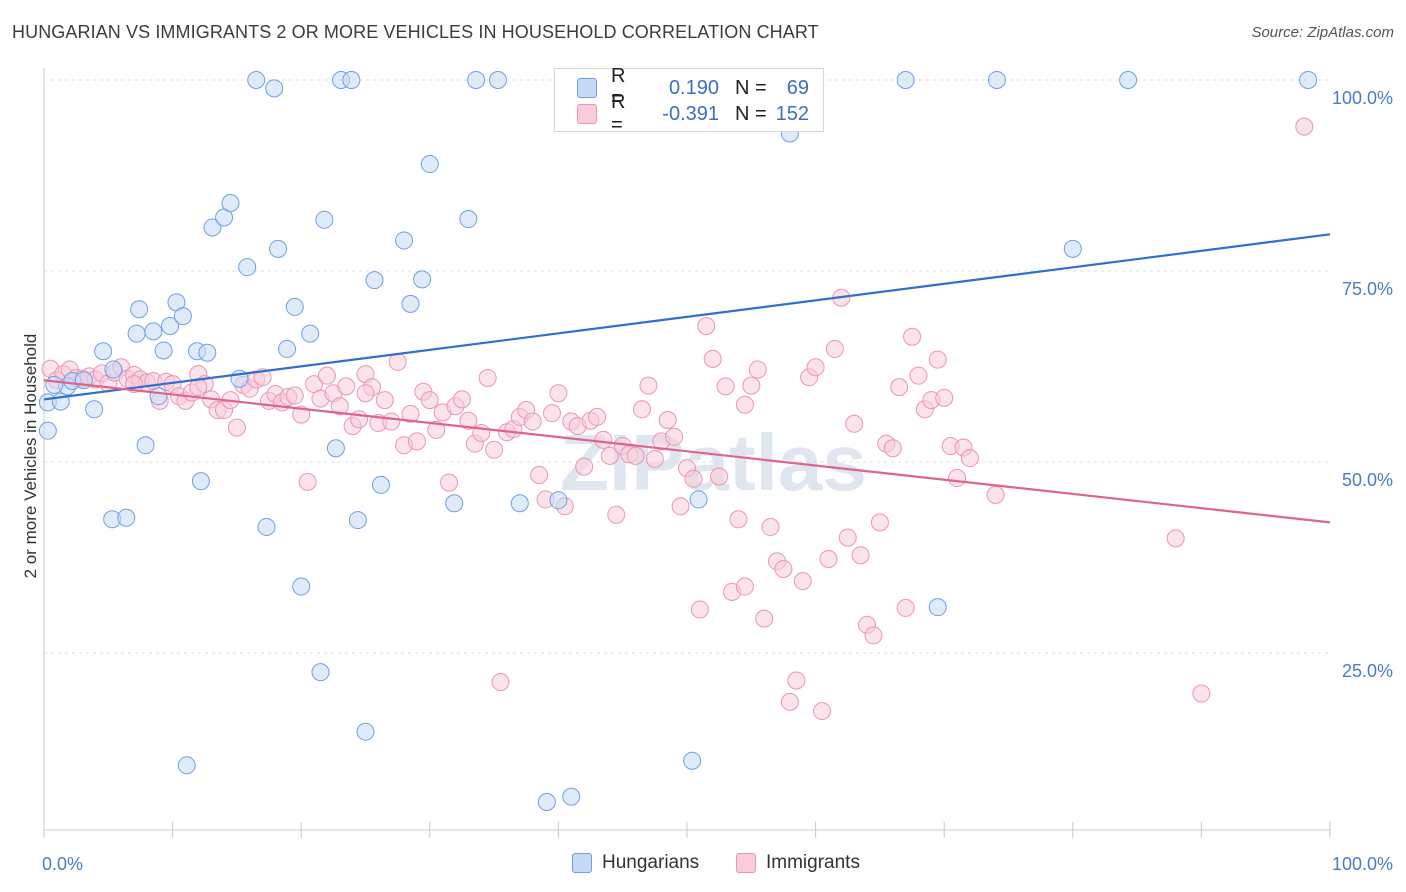 This screenshot has height=892, width=1406. What do you see at coordinates (1362, 98) in the screenshot?
I see `y-tick-label: 100.0%` at bounding box center [1362, 98].